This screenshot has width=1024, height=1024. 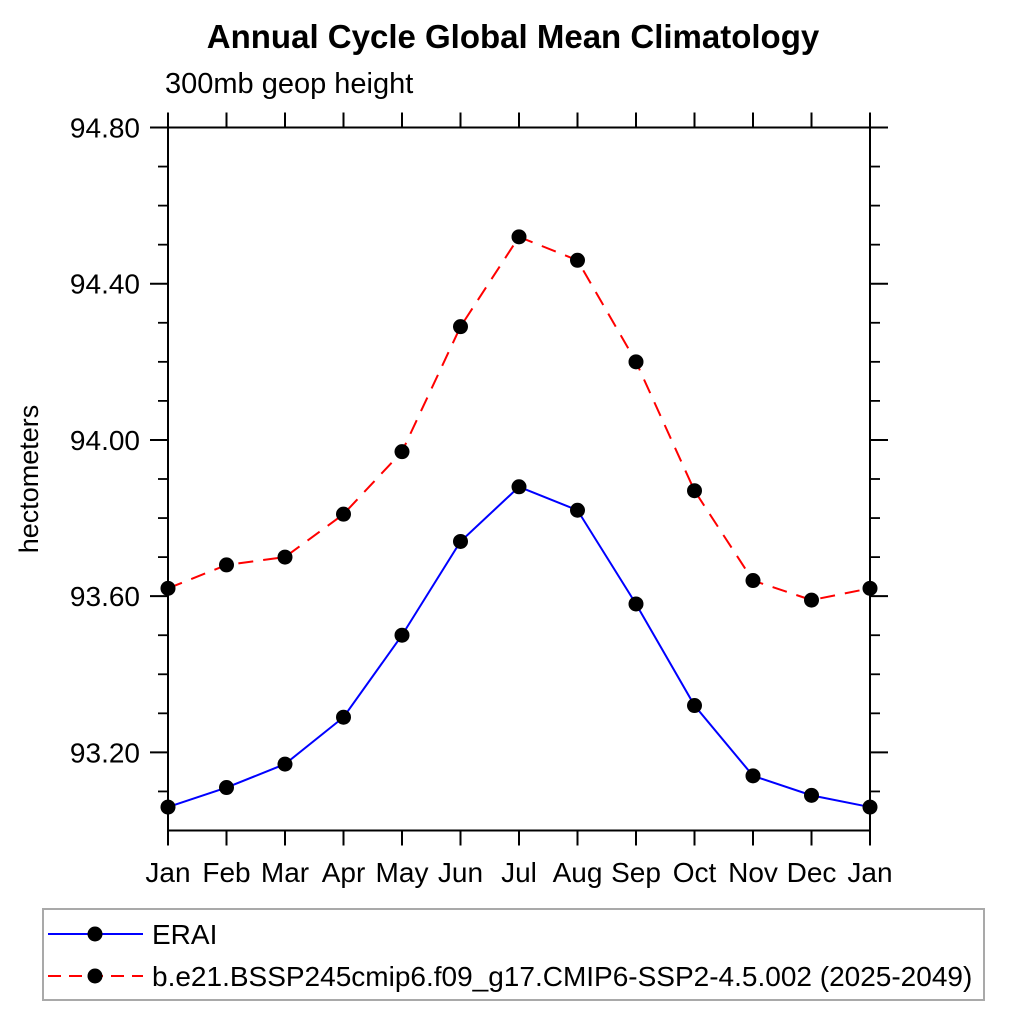 I want to click on x-tick-label: May, so click(x=402, y=872).